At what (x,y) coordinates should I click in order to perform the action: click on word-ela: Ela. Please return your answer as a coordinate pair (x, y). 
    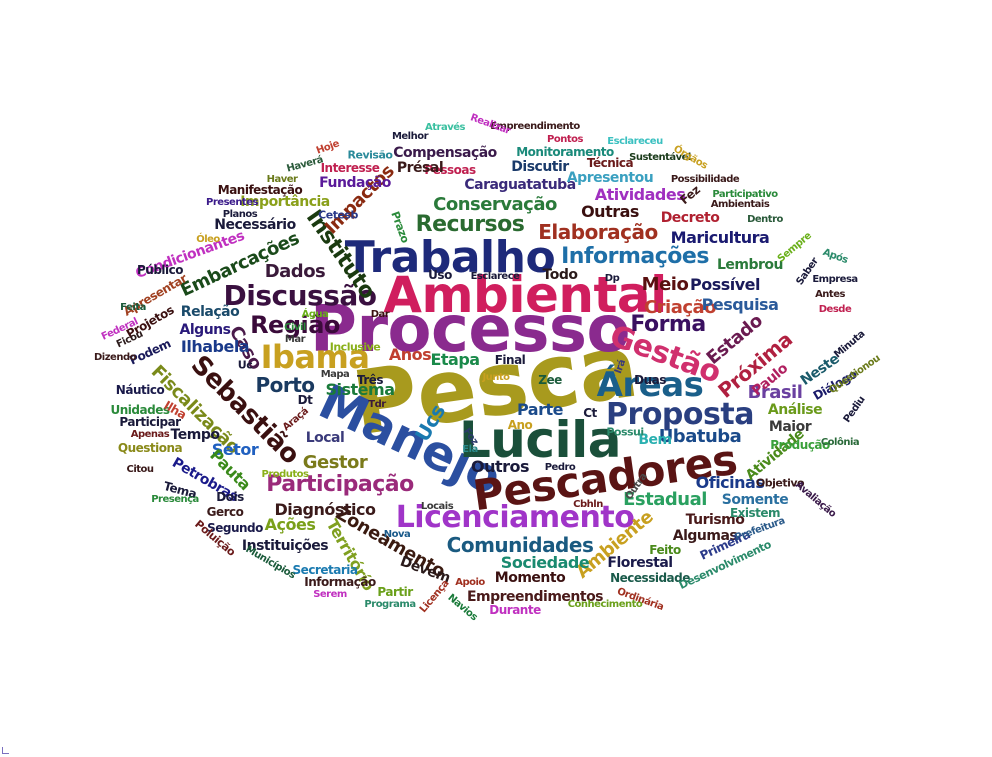
    Looking at the image, I should click on (470, 449).